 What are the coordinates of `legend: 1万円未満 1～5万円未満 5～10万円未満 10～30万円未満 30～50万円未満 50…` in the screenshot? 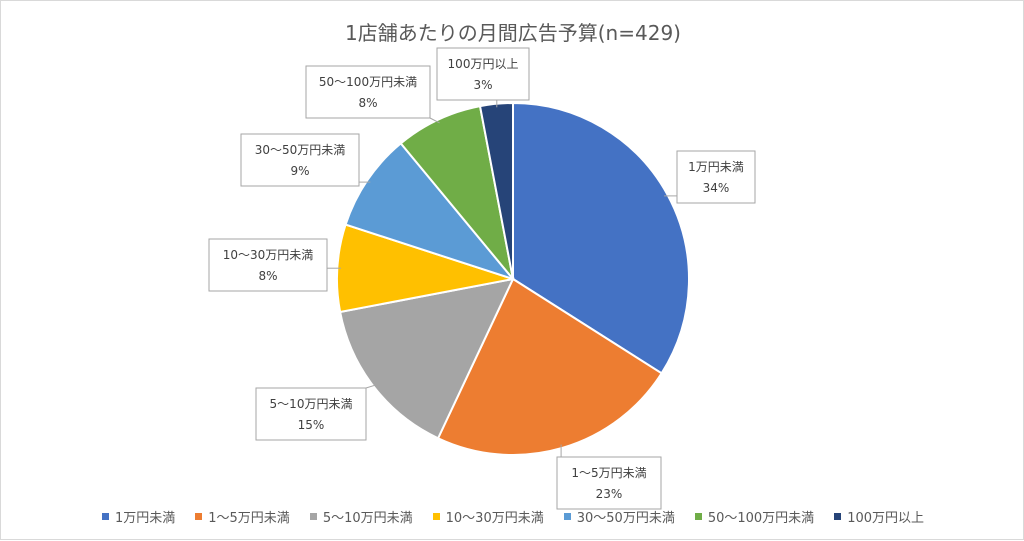 It's located at (512, 516).